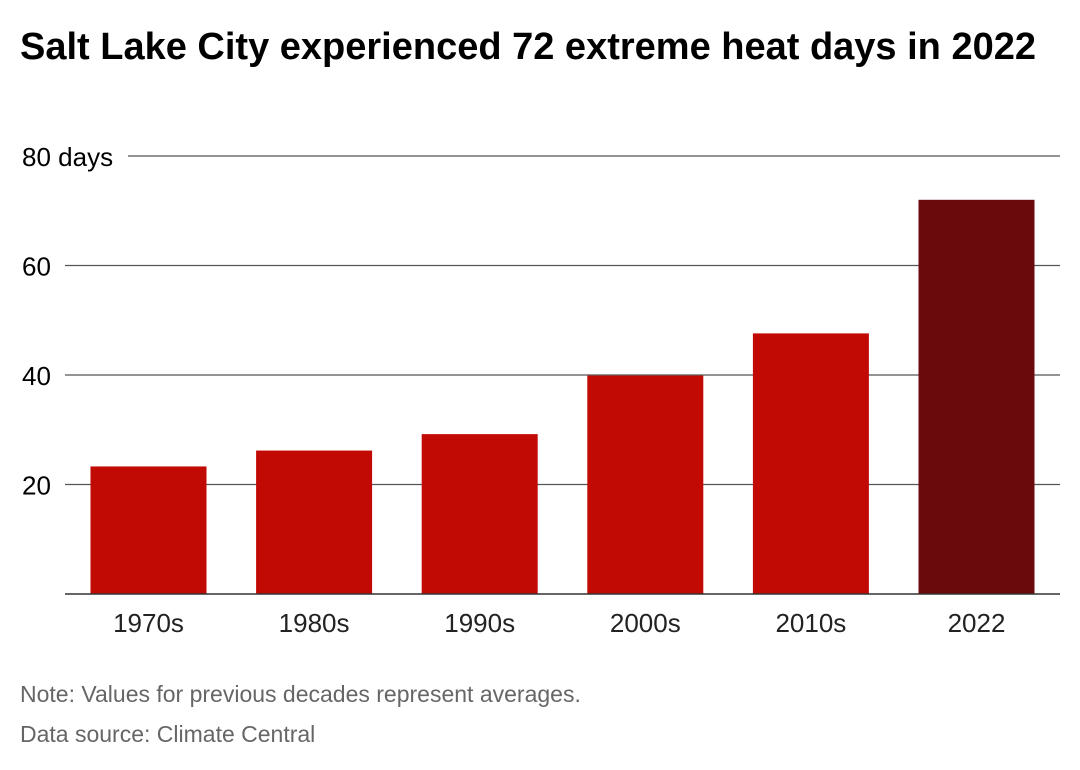 This screenshot has height=770, width=1080. What do you see at coordinates (977, 623) in the screenshot?
I see `x-tick-label: 2022` at bounding box center [977, 623].